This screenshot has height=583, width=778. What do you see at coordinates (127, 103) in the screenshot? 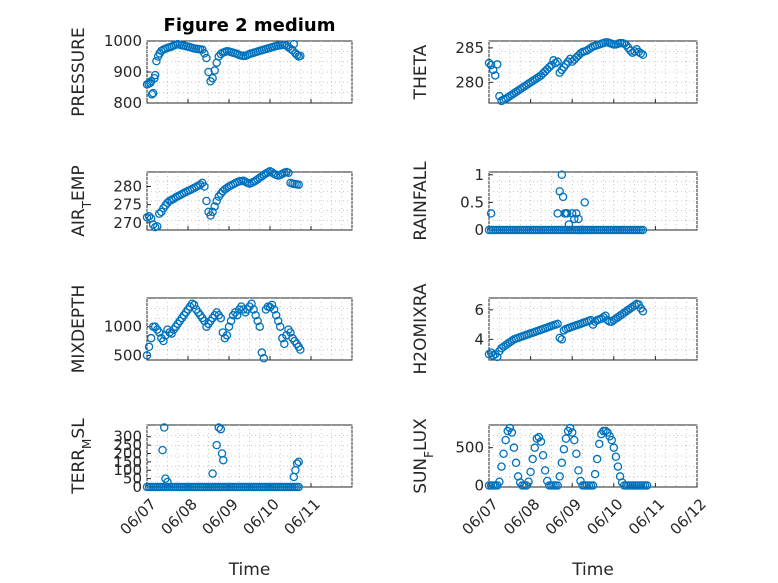
I see `y-tick-label: 800` at bounding box center [127, 103].